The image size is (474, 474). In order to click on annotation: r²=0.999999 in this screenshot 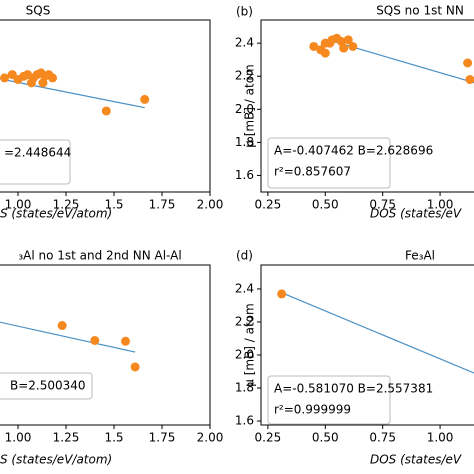, I will do `click(312, 410)`.